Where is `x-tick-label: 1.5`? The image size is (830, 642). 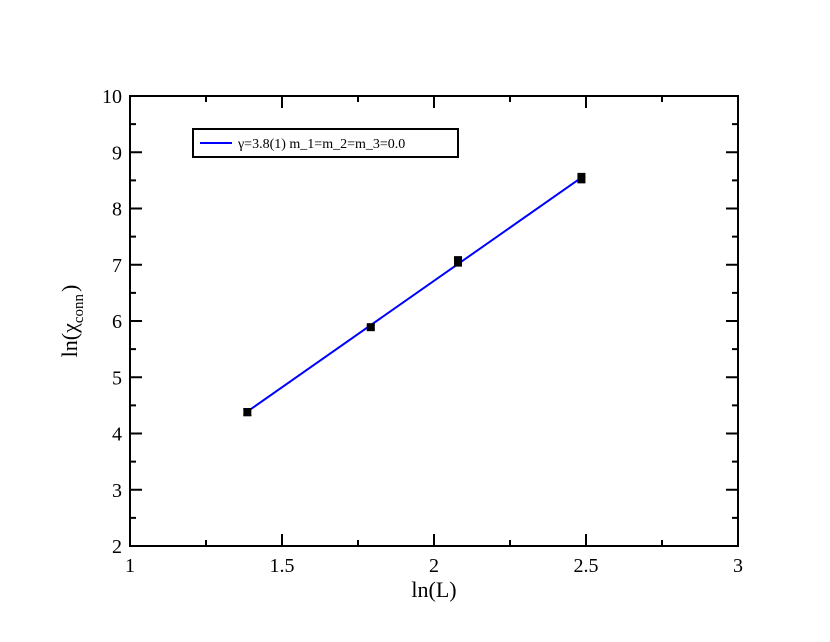
x-tick-label: 1.5 is located at coordinates (282, 566).